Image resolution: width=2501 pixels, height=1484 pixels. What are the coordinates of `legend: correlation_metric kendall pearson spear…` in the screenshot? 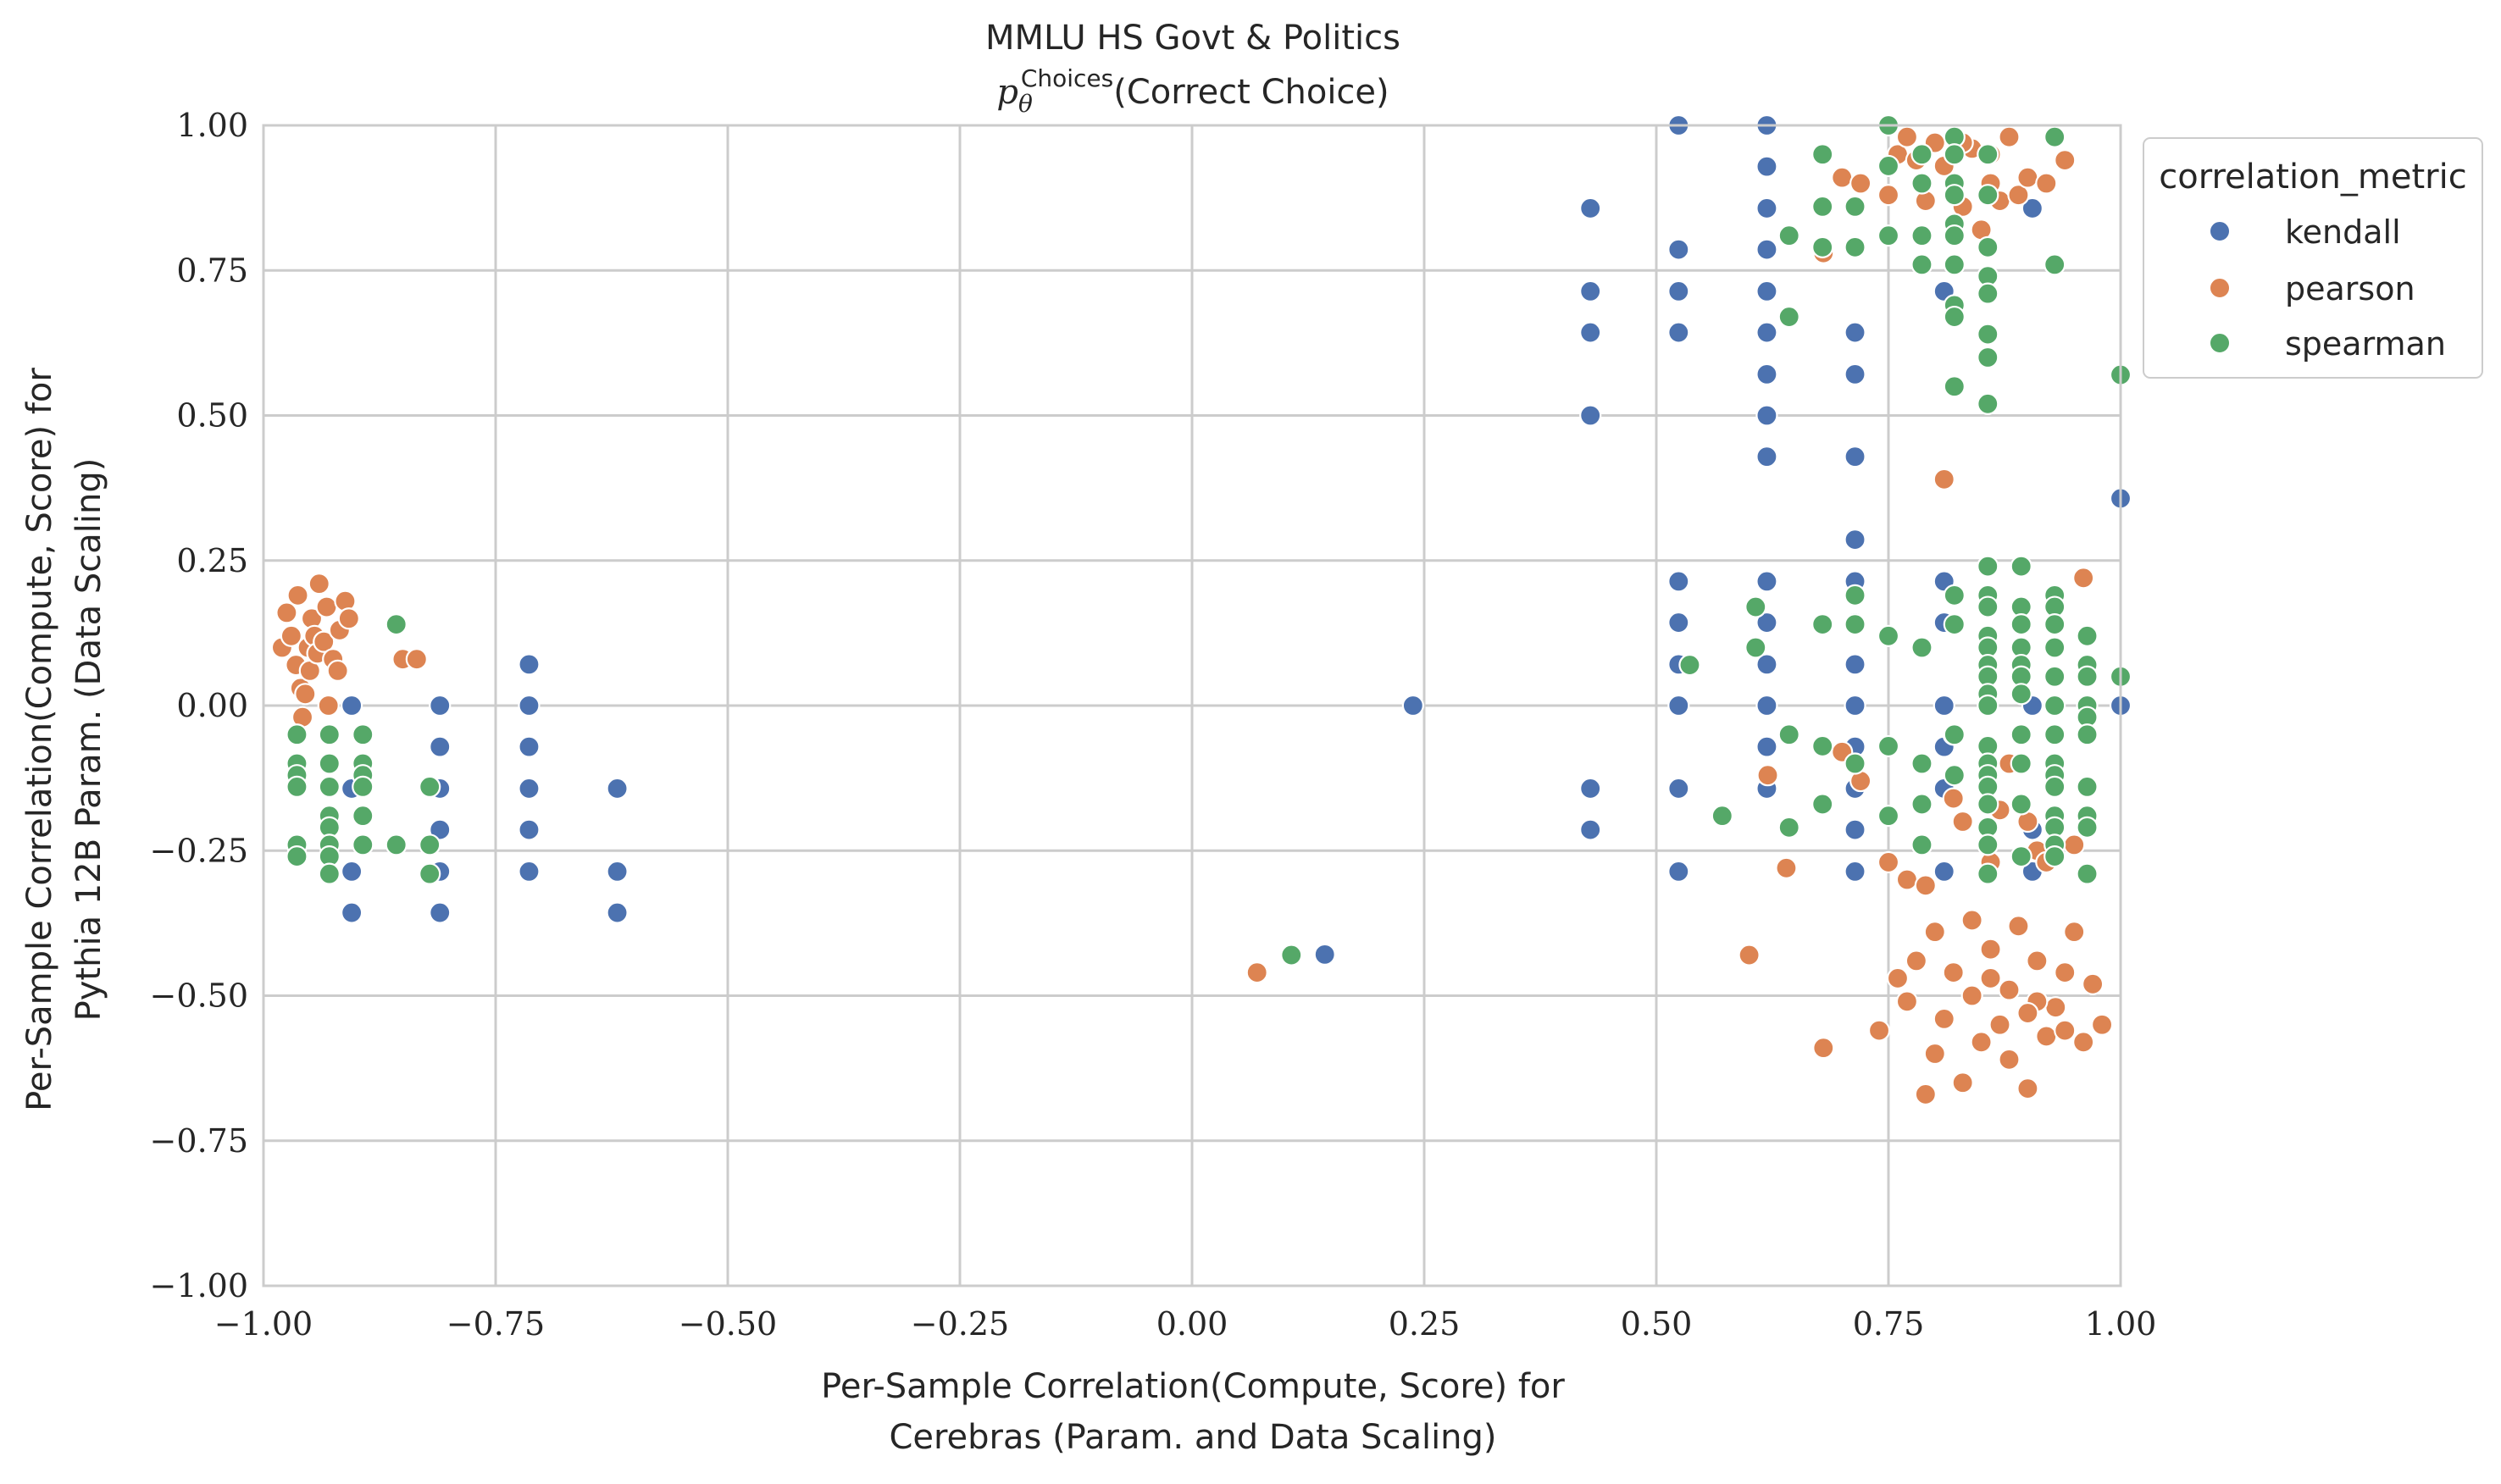 It's located at (2313, 258).